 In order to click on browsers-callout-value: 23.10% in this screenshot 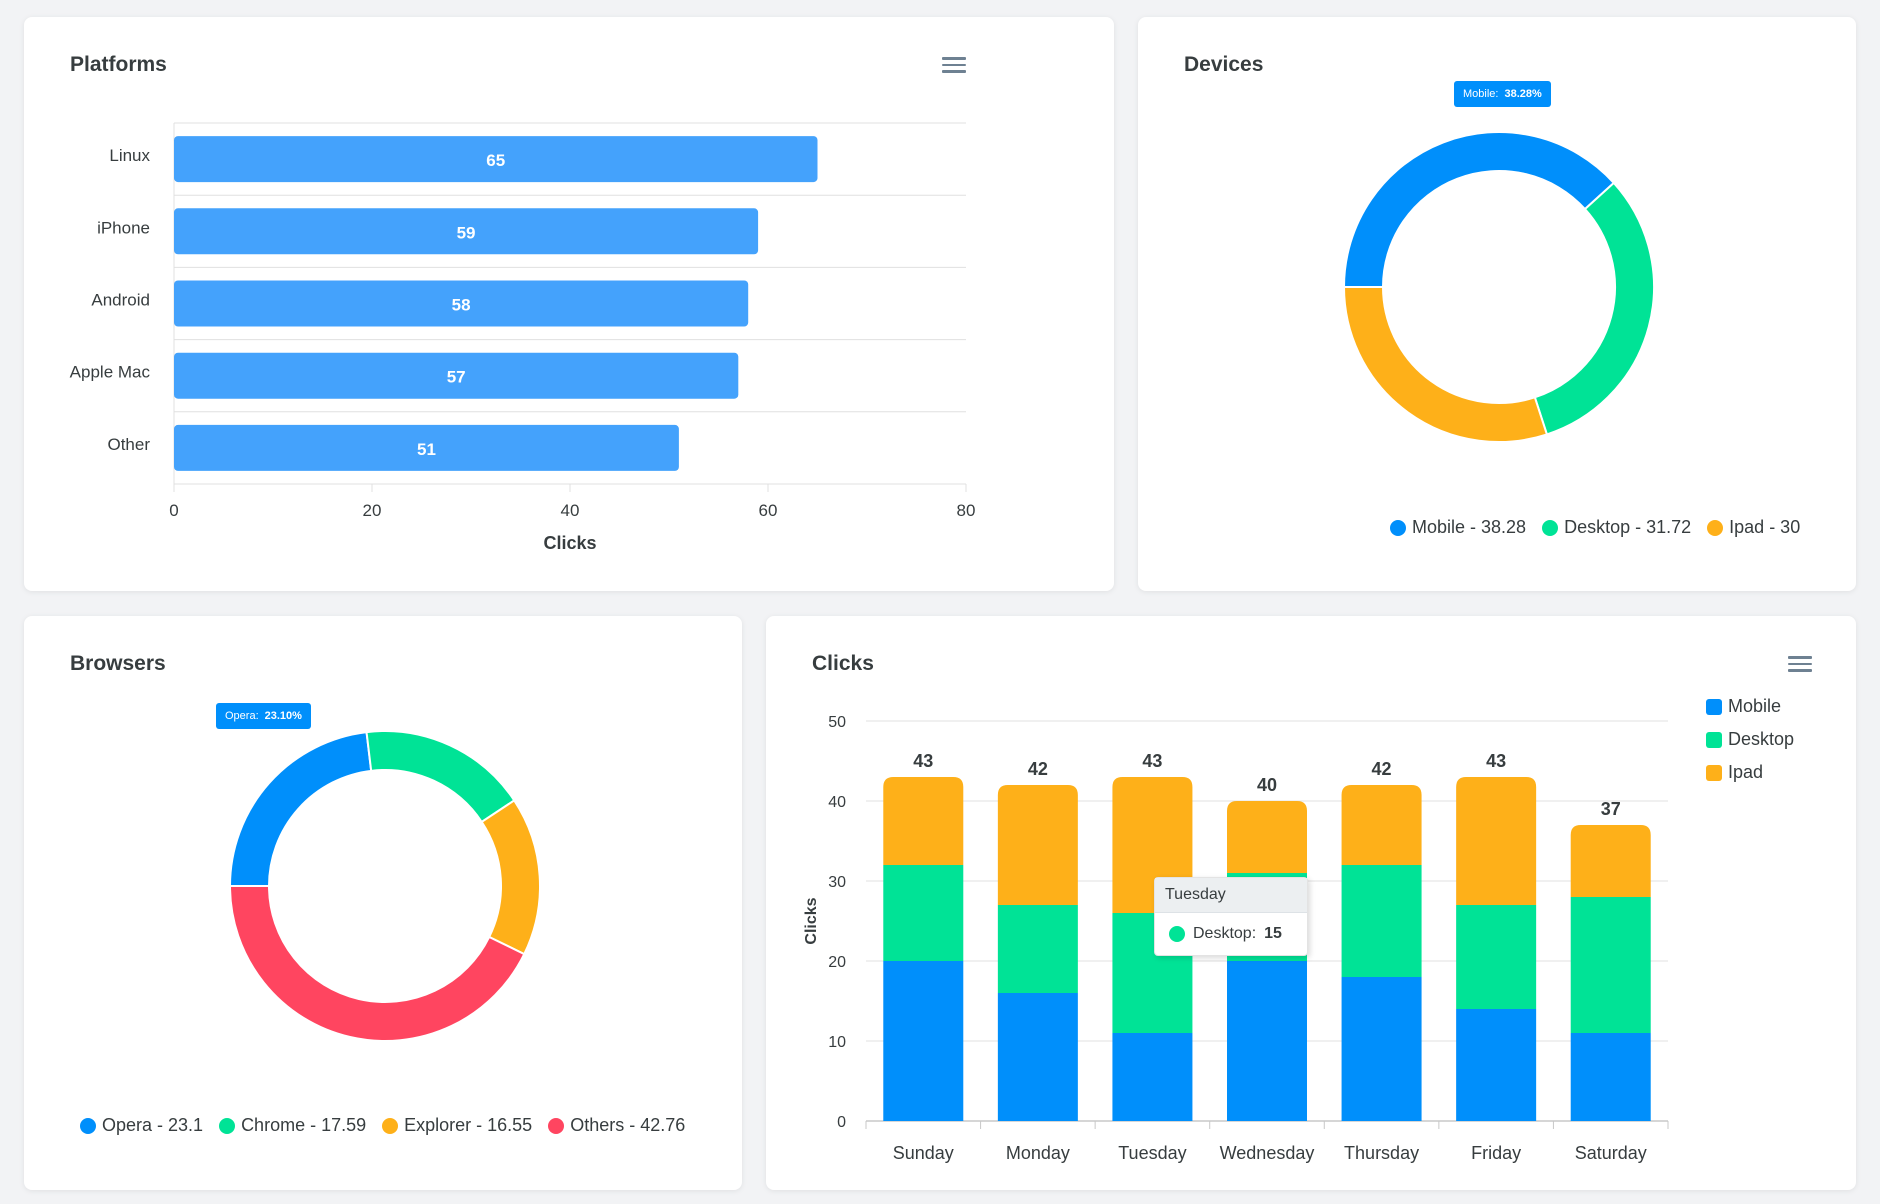, I will do `click(283, 716)`.